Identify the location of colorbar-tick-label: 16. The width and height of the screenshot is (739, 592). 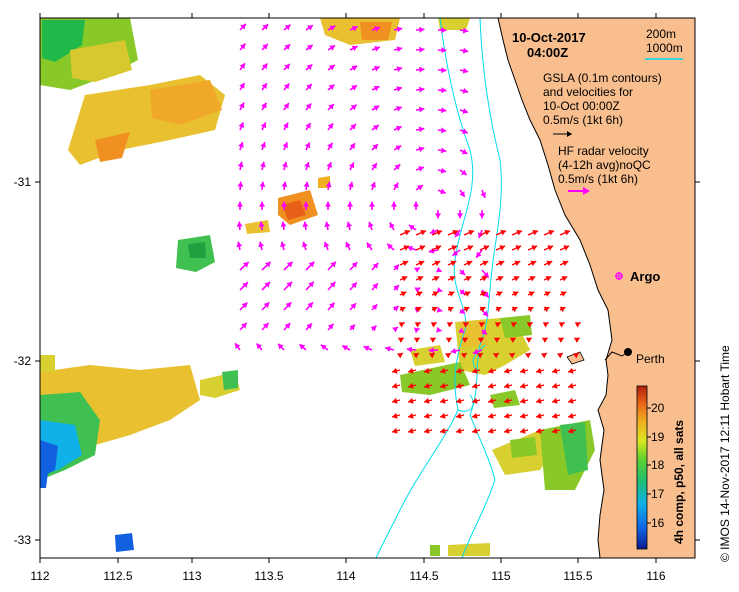
(658, 523).